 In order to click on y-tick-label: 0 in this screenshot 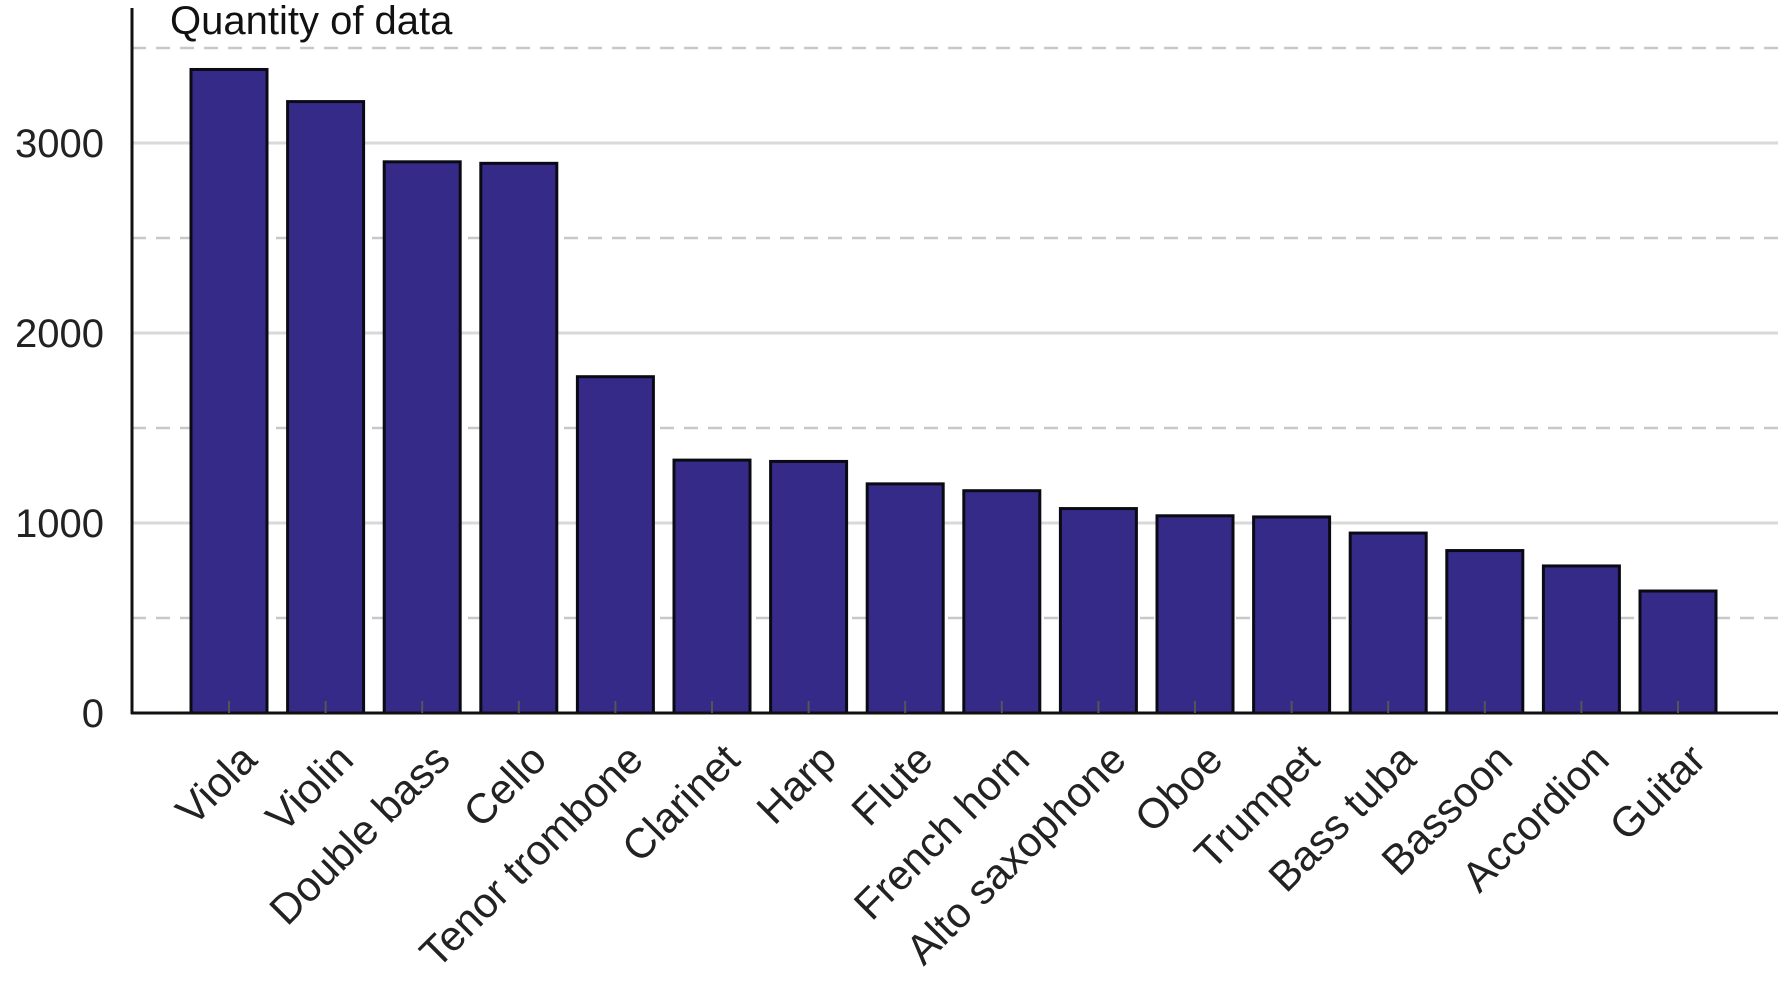, I will do `click(93, 714)`.